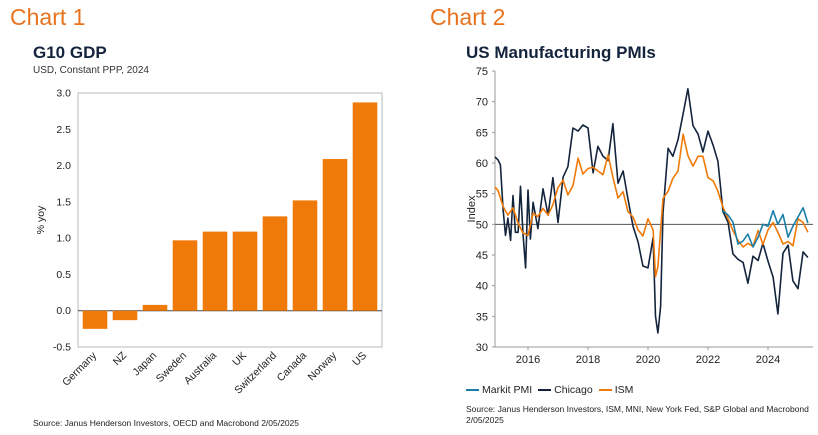 This screenshot has height=435, width=818. Describe the element at coordinates (120, 358) in the screenshot. I see `chart1-xtick-label: NZ` at that location.